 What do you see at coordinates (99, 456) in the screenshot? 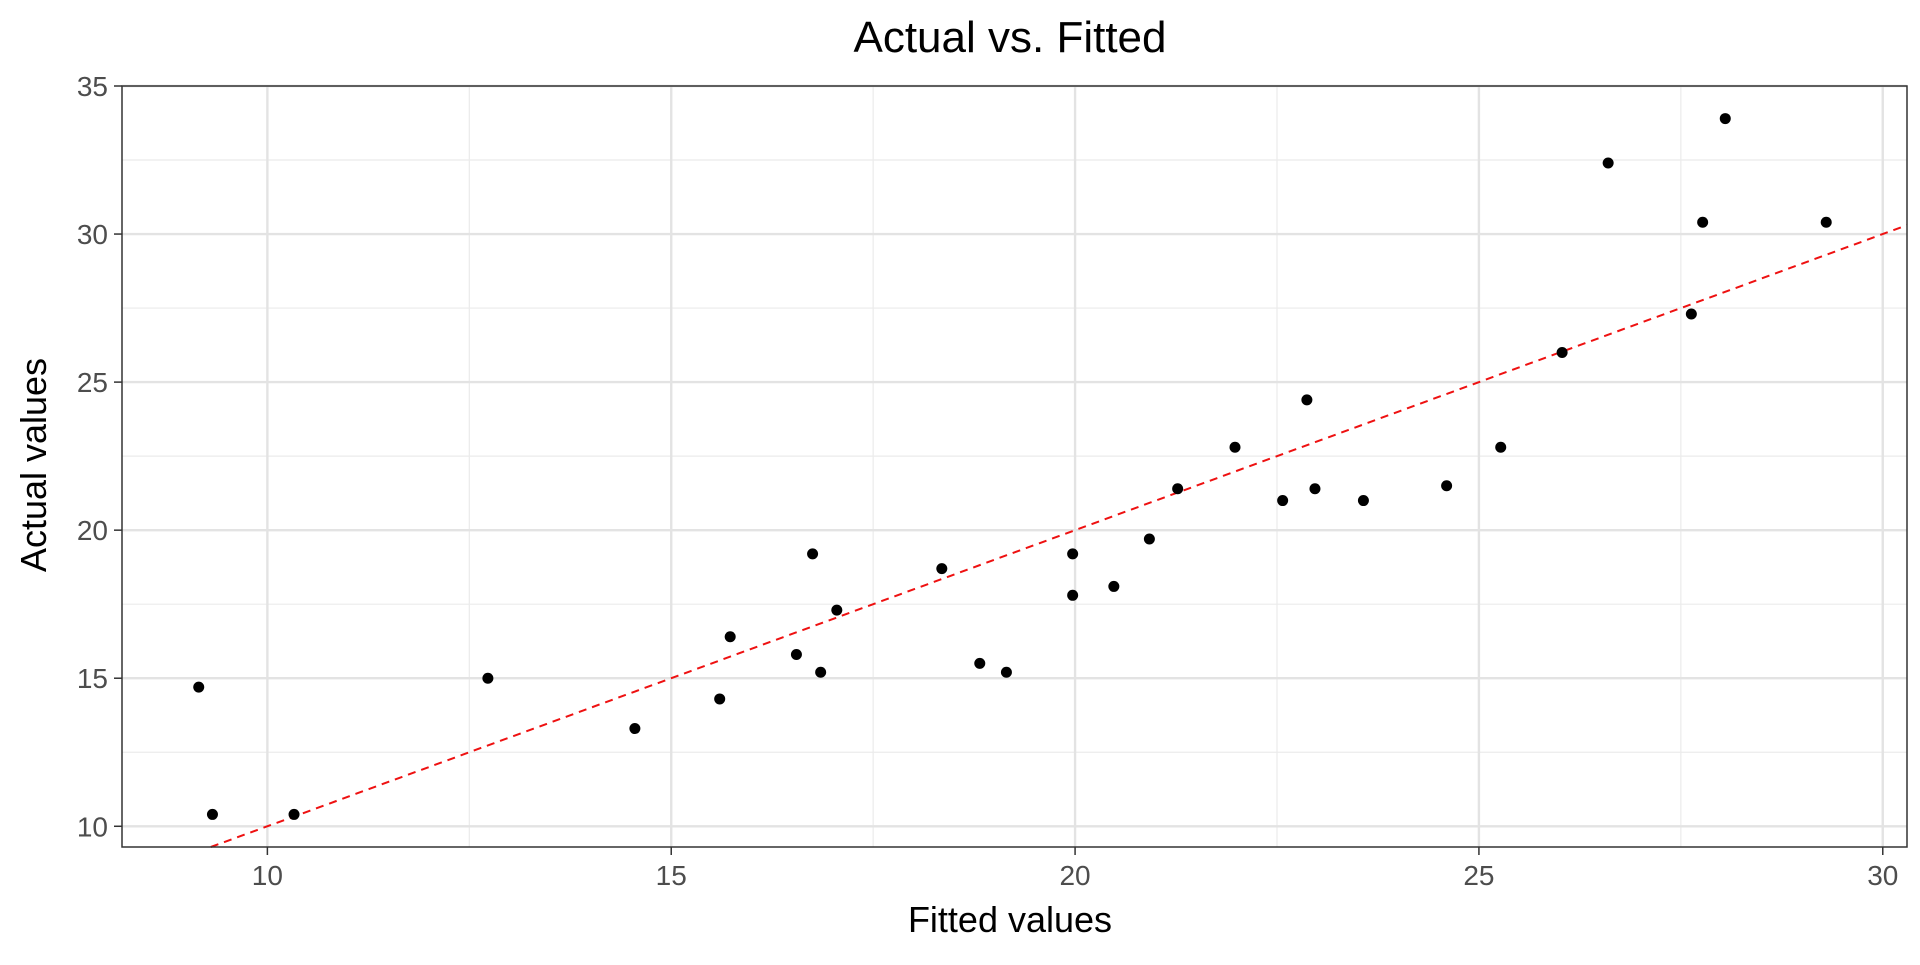
I see `y-axis: 10 15 20 25 30 35` at bounding box center [99, 456].